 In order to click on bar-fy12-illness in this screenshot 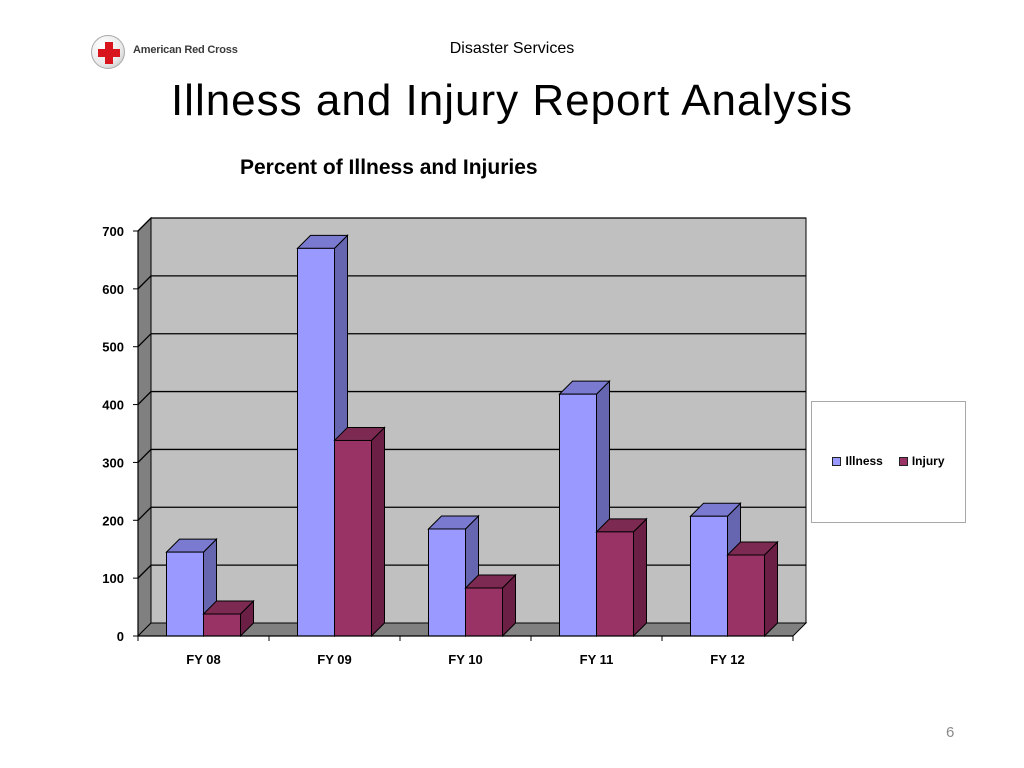, I will do `click(709, 576)`.